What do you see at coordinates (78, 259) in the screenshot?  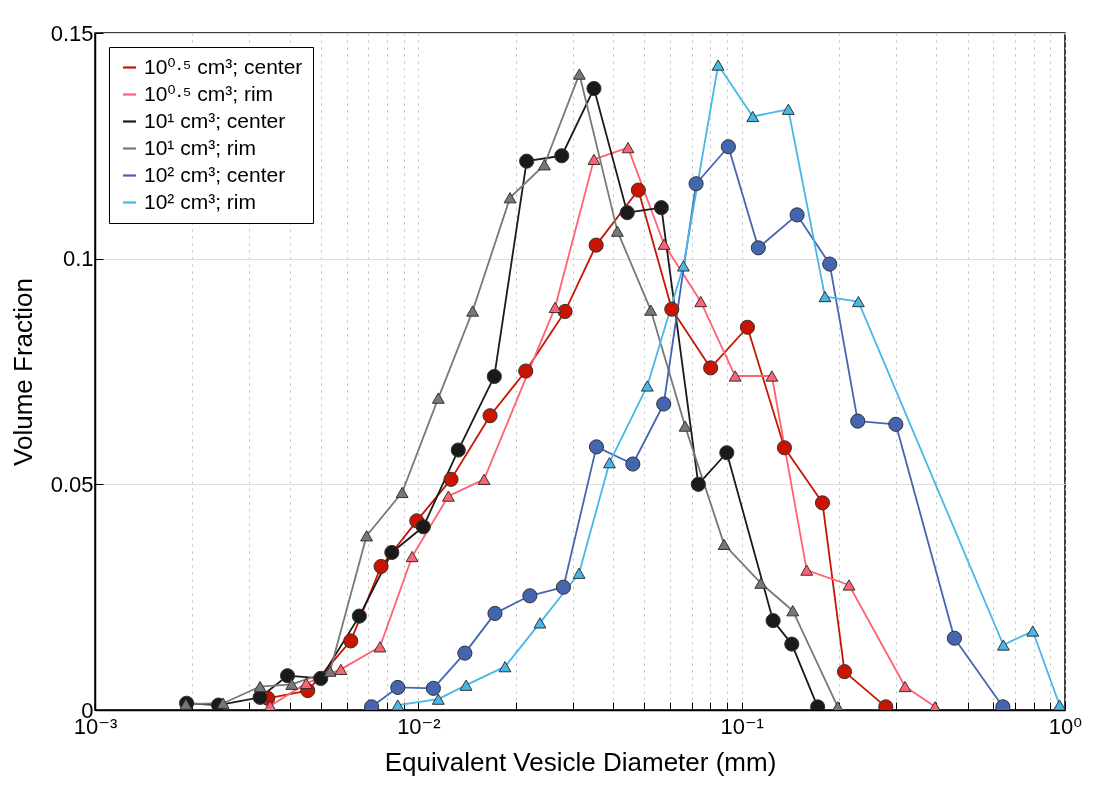 I see `y-tick-label: 0.1` at bounding box center [78, 259].